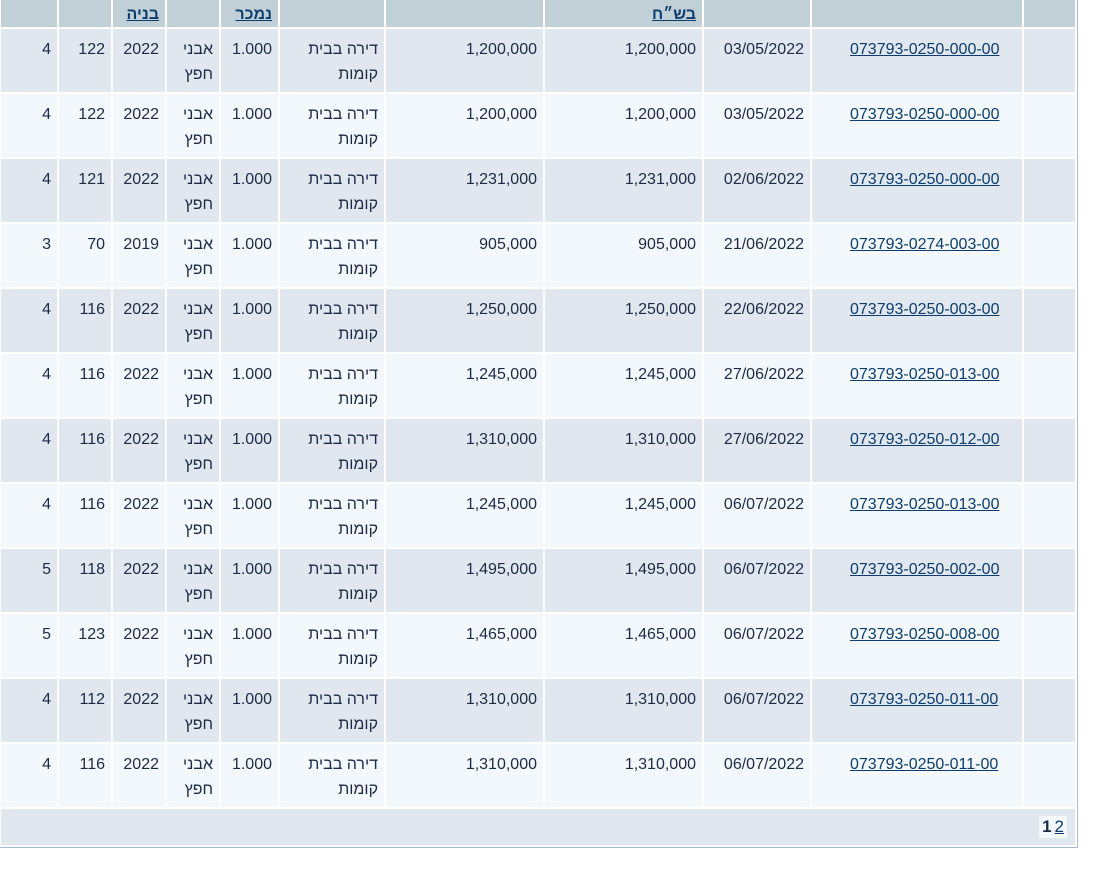 Image resolution: width=1107 pixels, height=870 pixels. What do you see at coordinates (464, 320) in the screenshot?
I see `declared-price-cell: 1,250,000` at bounding box center [464, 320].